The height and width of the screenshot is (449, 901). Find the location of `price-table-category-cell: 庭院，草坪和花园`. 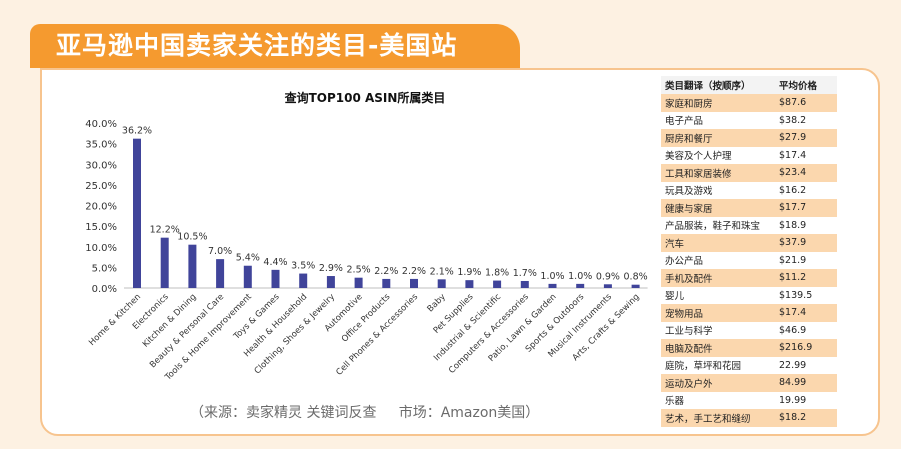

price-table-category-cell: 庭院，草坪和花园 is located at coordinates (718, 365).